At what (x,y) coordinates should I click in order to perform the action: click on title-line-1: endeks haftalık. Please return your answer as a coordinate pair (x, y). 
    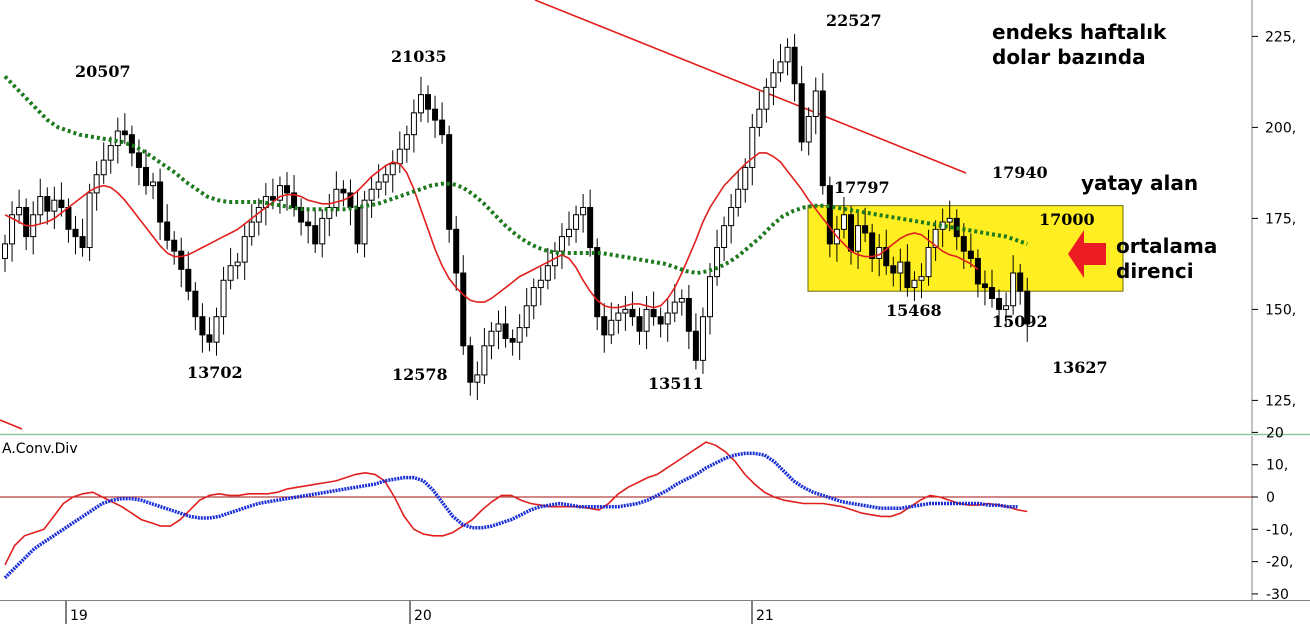
    Looking at the image, I should click on (1079, 32).